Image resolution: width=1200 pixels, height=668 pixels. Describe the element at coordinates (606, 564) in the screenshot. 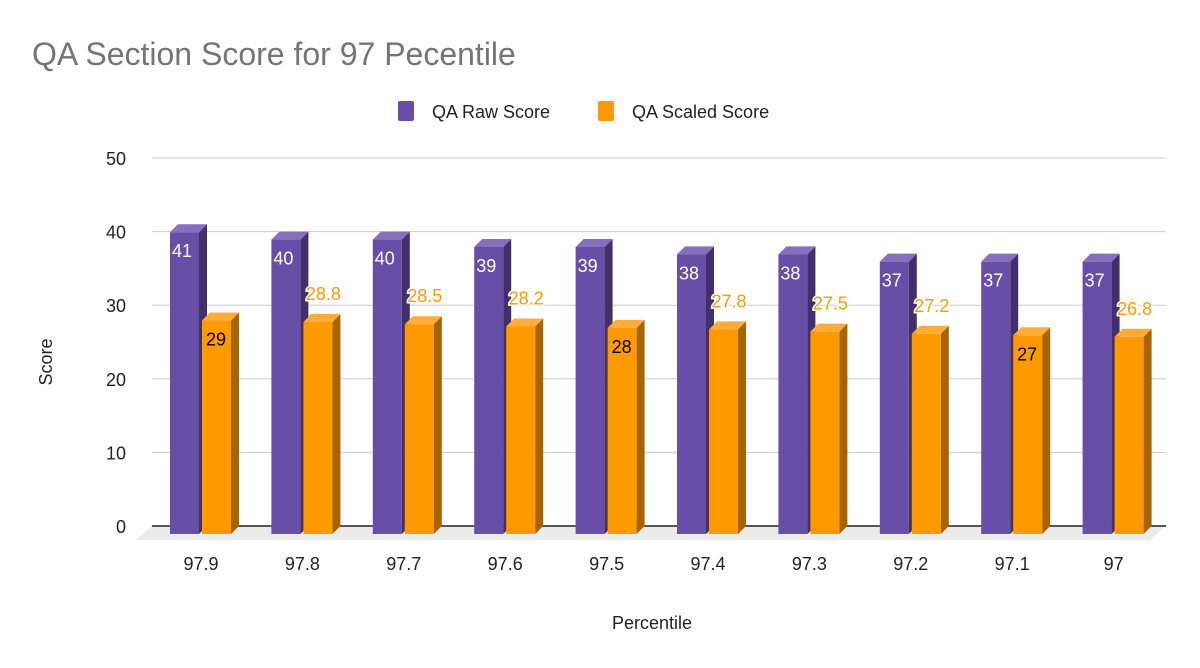

I see `x-tick-label: 97.5` at that location.